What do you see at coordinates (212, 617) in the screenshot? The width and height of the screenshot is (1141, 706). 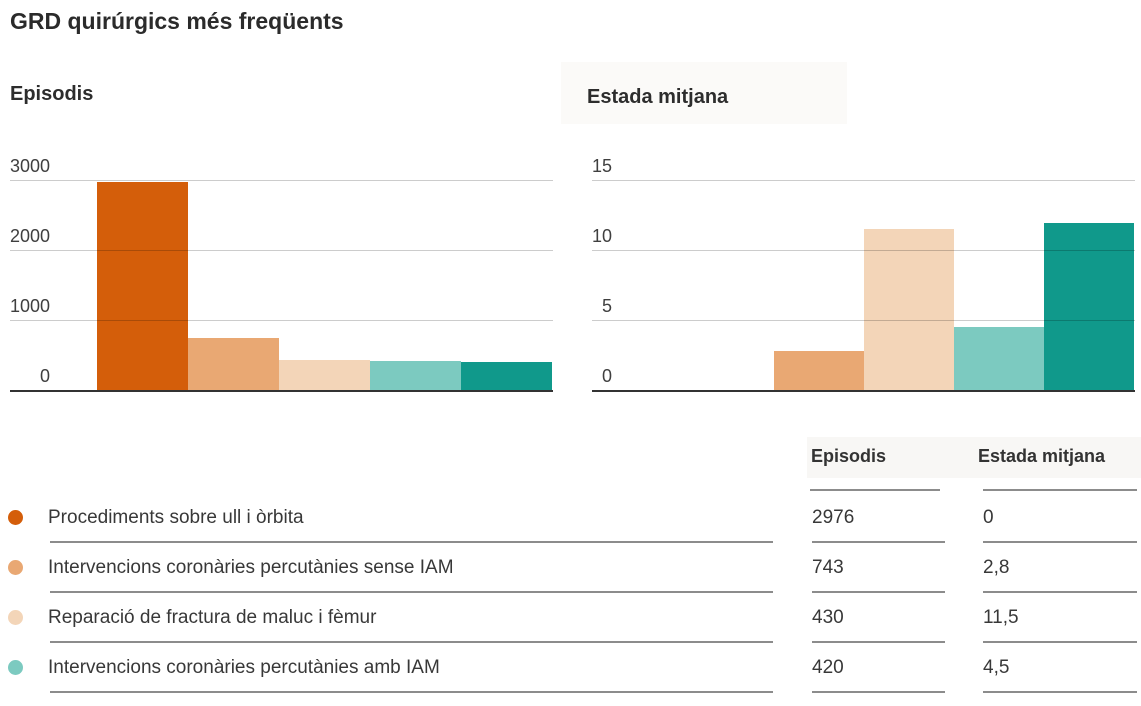 I see `table-row-label: Reparació de fractura de maluc i fèmur` at bounding box center [212, 617].